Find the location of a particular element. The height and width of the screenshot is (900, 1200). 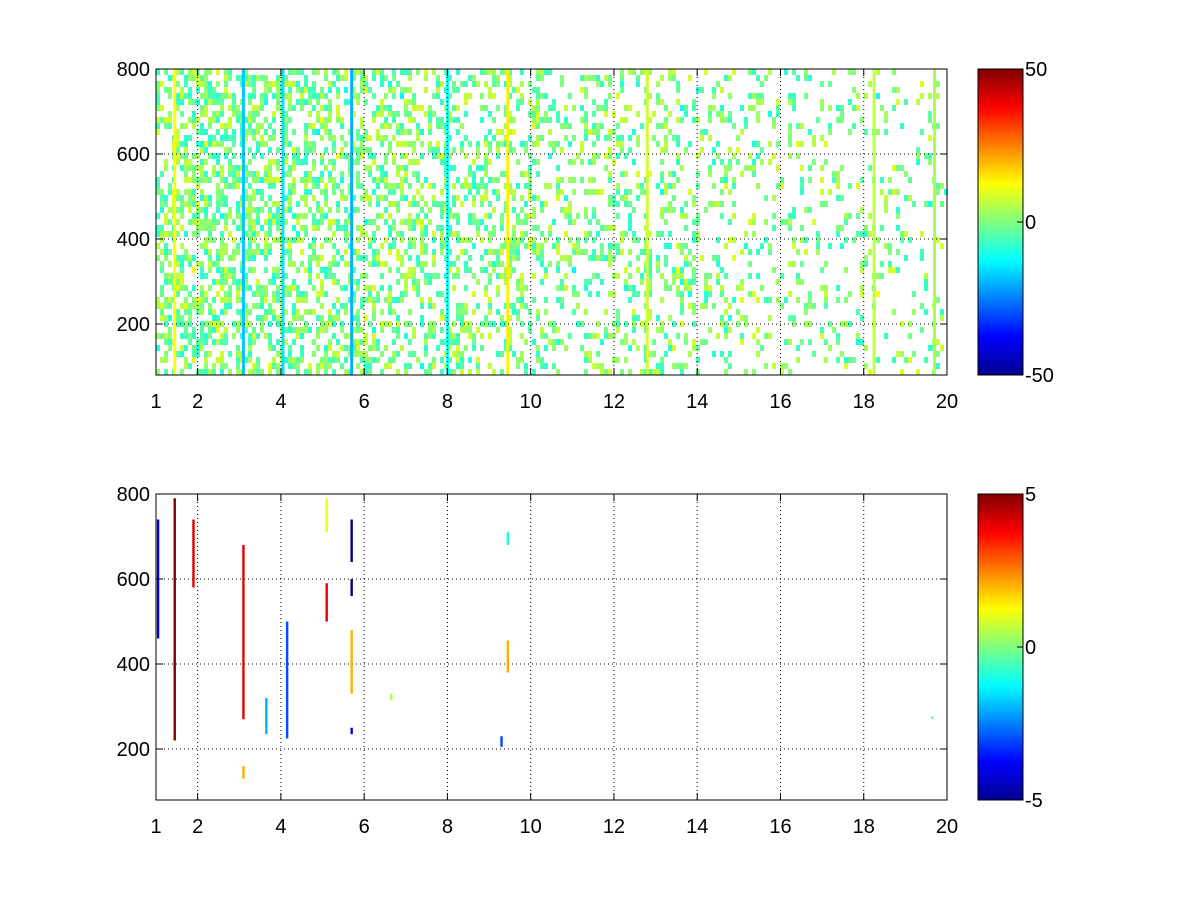

y-tick-label: 400 is located at coordinates (133, 665).